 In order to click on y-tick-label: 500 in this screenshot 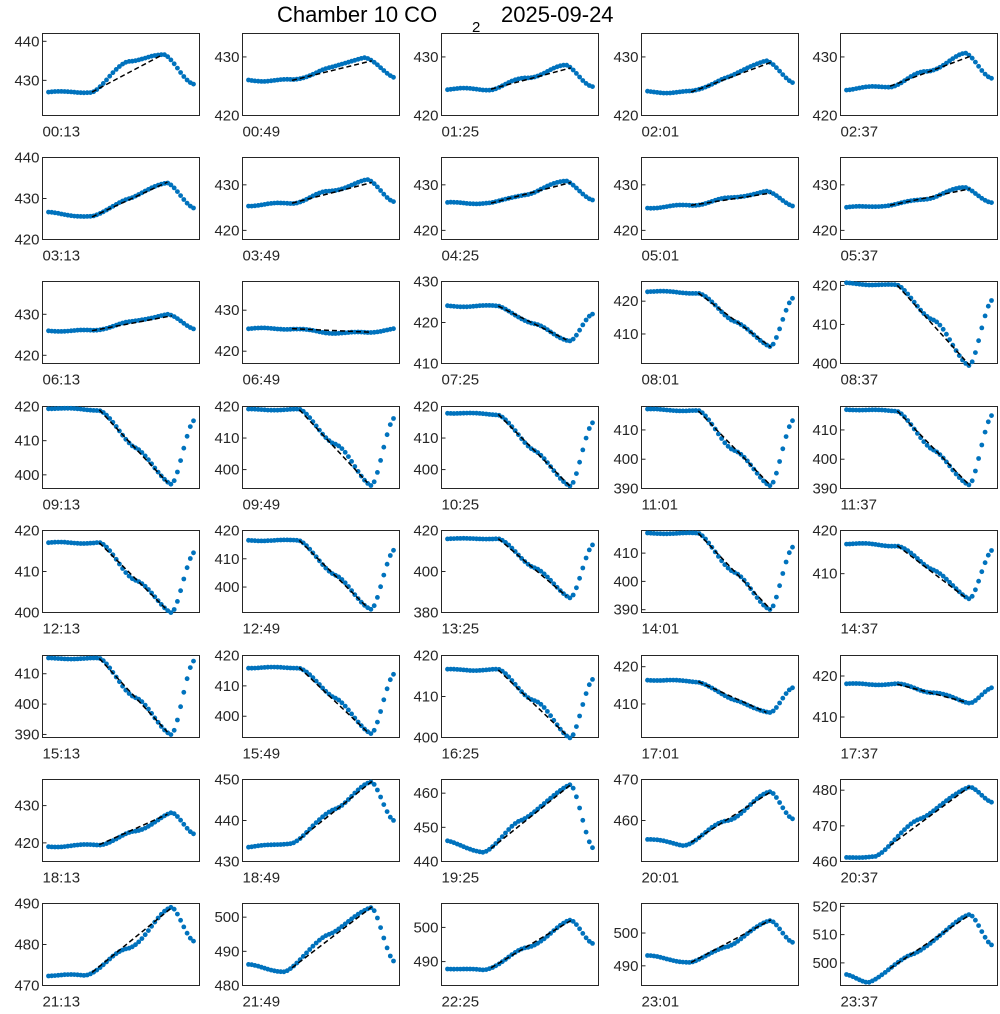, I will do `click(625, 933)`.